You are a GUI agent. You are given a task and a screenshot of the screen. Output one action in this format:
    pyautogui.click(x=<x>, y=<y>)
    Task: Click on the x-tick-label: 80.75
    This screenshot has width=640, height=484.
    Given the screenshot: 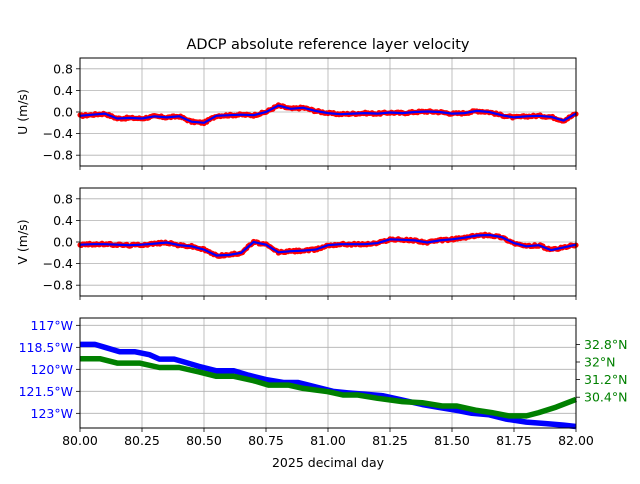 What is the action you would take?
    pyautogui.click(x=266, y=440)
    